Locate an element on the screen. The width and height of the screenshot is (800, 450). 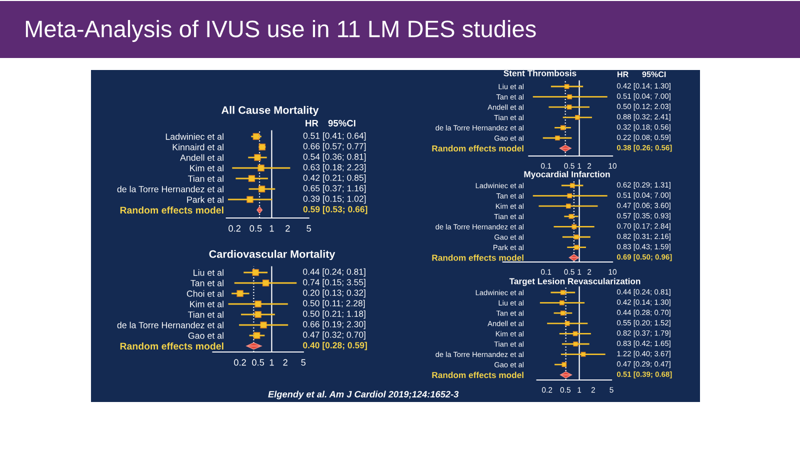
data-label: 0.51 [0.41; 0.64] is located at coordinates (334, 136).